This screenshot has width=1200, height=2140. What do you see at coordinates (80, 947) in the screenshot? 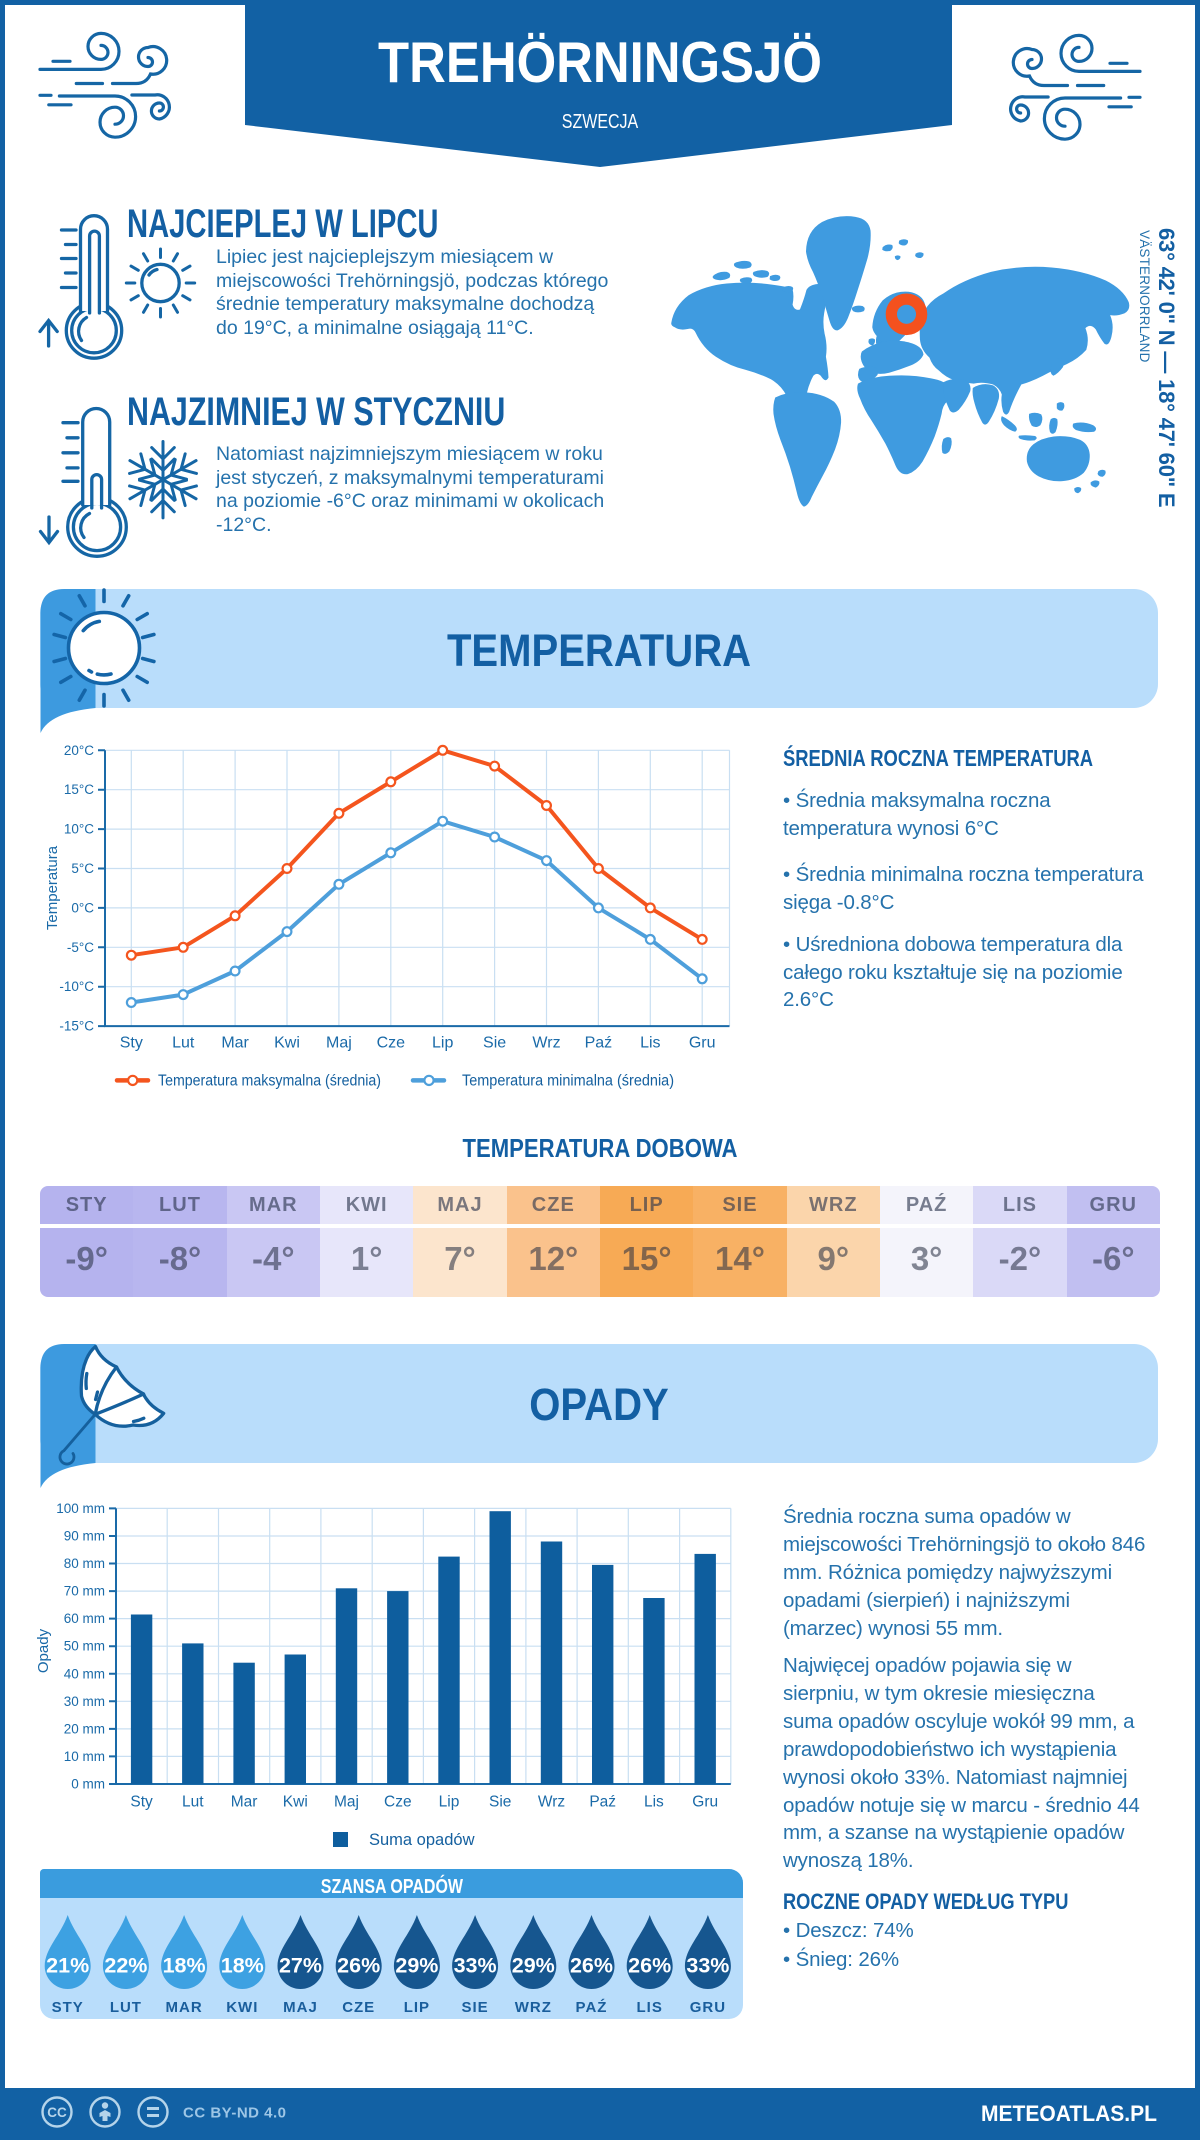
I see `svg-text: -5°C` at bounding box center [80, 947].